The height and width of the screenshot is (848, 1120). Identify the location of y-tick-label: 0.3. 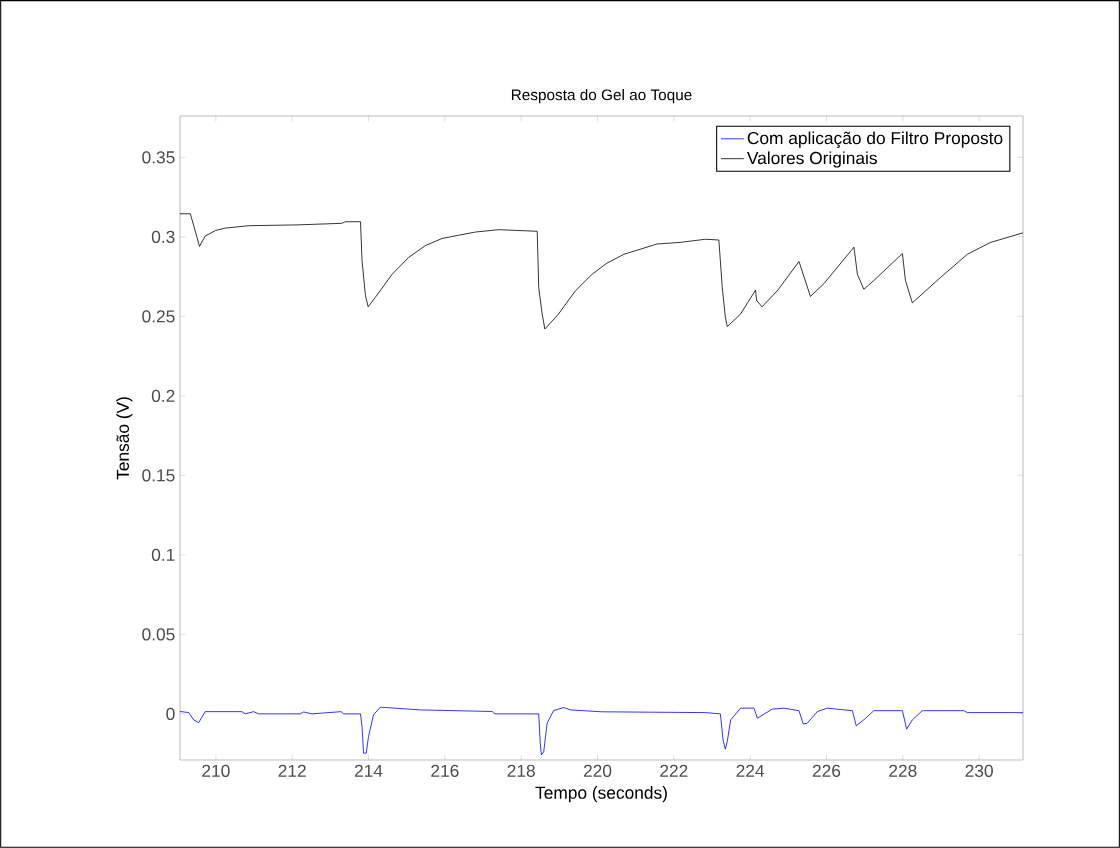
(163, 236).